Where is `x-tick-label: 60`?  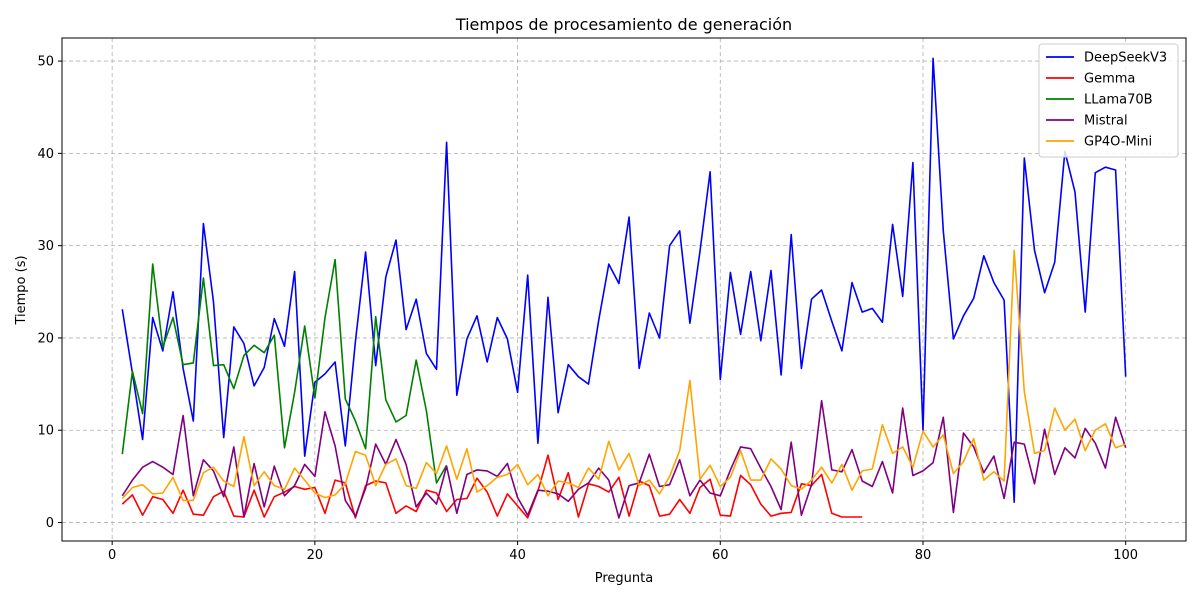 x-tick-label: 60 is located at coordinates (720, 555).